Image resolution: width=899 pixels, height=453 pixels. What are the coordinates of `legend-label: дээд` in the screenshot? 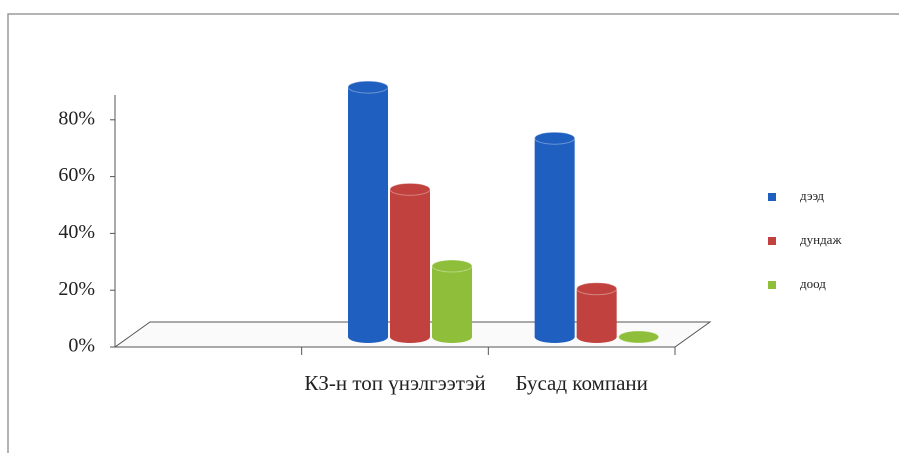 It's located at (812, 195).